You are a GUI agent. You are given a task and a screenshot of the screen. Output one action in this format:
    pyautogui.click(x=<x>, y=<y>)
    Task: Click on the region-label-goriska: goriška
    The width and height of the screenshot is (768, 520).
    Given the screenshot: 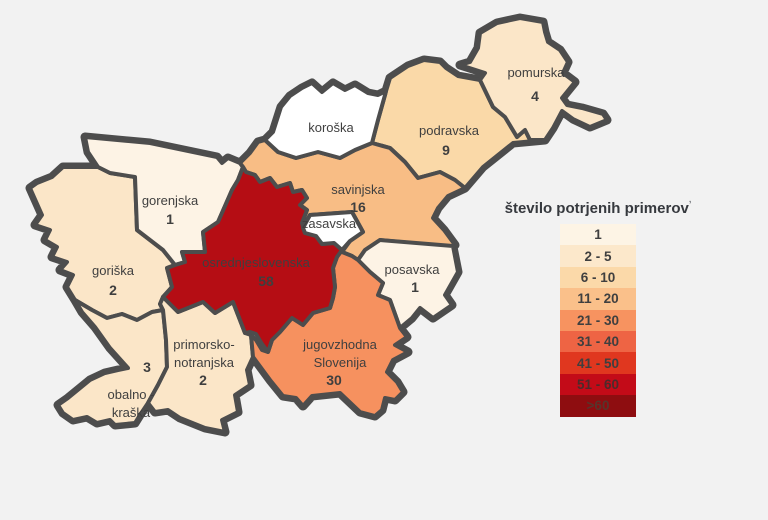 What is the action you would take?
    pyautogui.click(x=113, y=270)
    